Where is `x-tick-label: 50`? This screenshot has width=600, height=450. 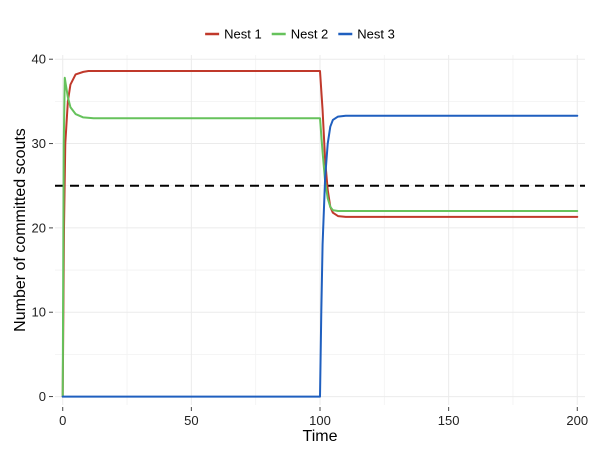 x-tick-label: 50 is located at coordinates (191, 420).